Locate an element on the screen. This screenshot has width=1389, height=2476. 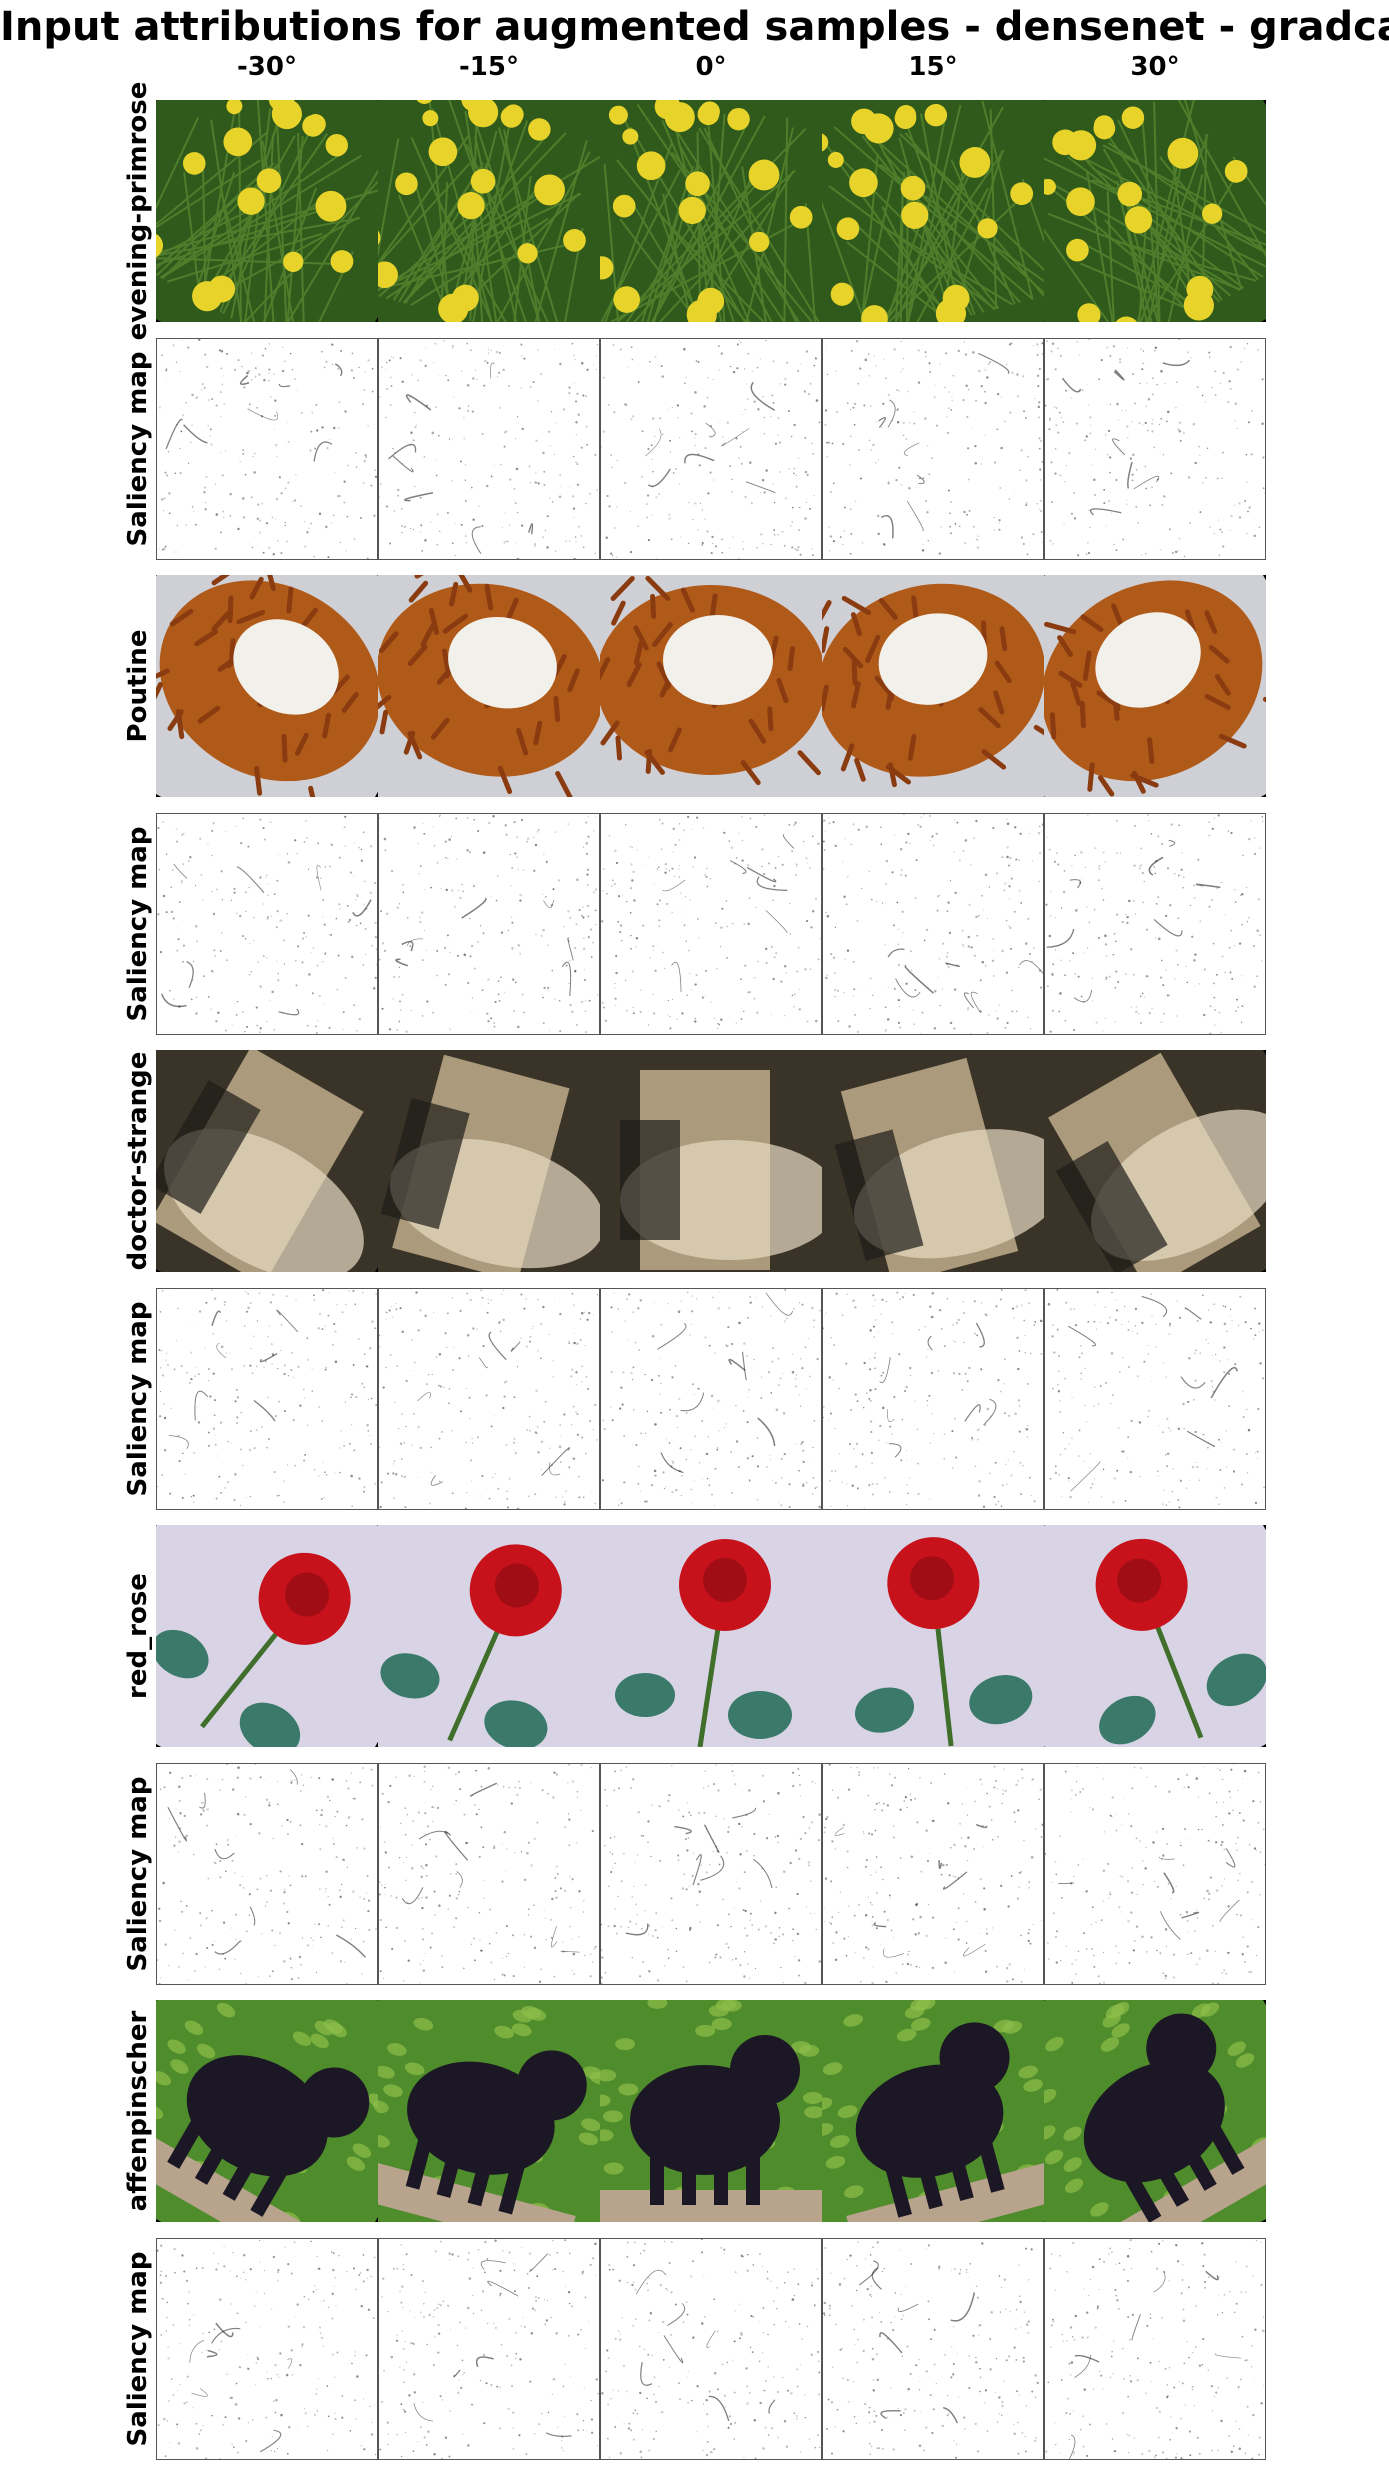
column-label: 15° is located at coordinates (933, 67).